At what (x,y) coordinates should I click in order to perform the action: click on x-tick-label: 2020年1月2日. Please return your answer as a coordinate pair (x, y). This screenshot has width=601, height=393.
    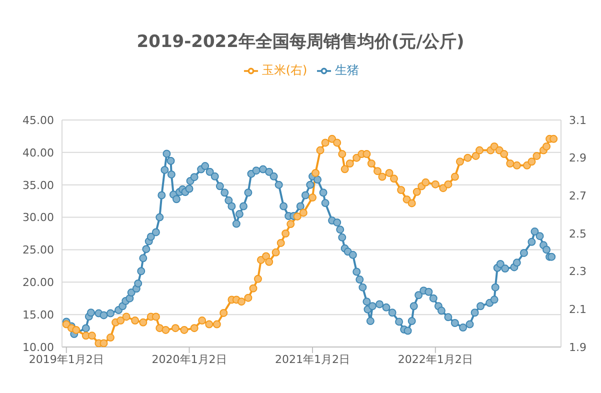
    Looking at the image, I should click on (189, 359).